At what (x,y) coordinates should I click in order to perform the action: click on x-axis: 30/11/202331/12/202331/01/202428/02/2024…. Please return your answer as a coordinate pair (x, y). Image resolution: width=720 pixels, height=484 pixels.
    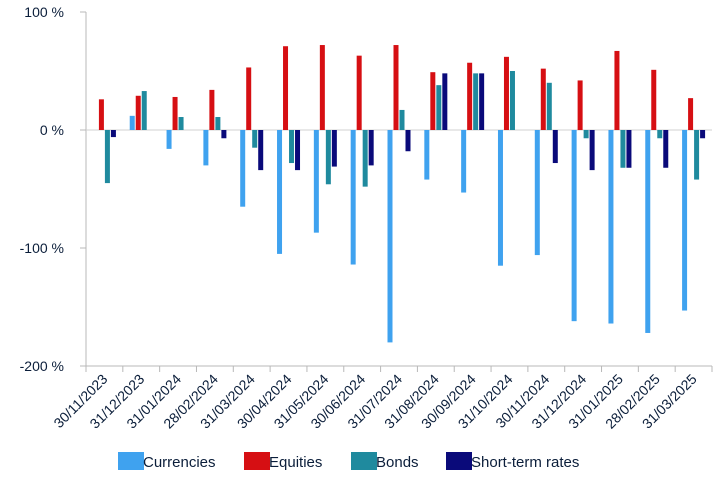
    Looking at the image, I should click on (381, 399).